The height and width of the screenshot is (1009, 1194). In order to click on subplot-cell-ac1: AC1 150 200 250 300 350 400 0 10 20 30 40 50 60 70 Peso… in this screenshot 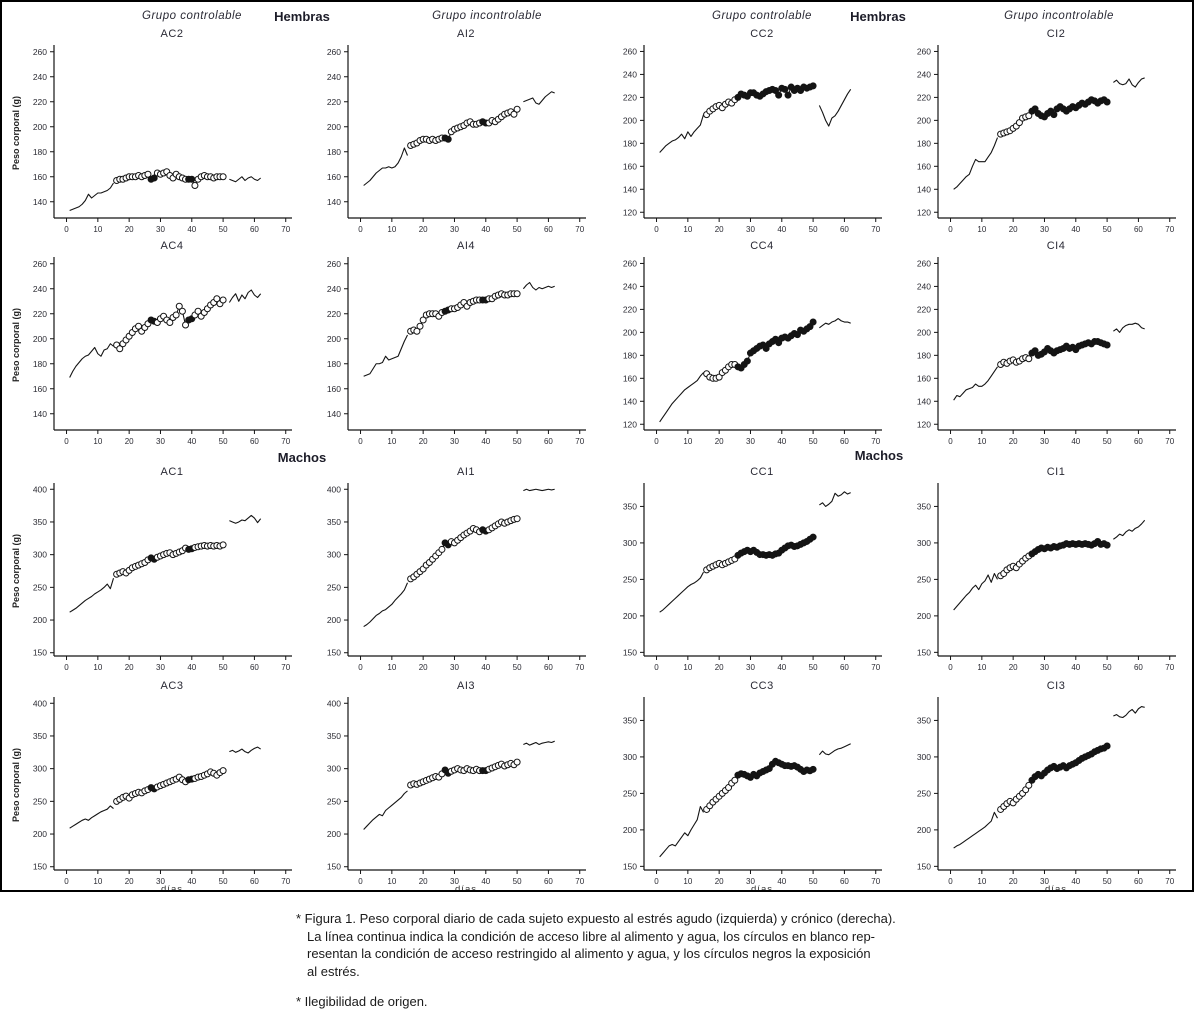, I will do `click(154, 569)`.